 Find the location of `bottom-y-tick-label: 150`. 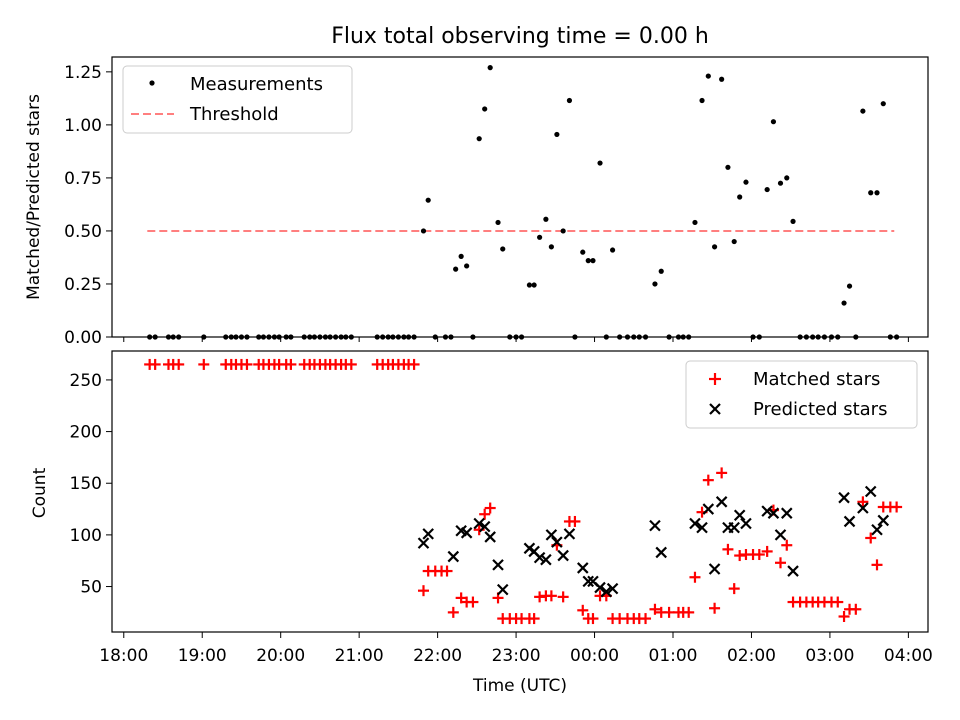

bottom-y-tick-label: 150 is located at coordinates (86, 484).